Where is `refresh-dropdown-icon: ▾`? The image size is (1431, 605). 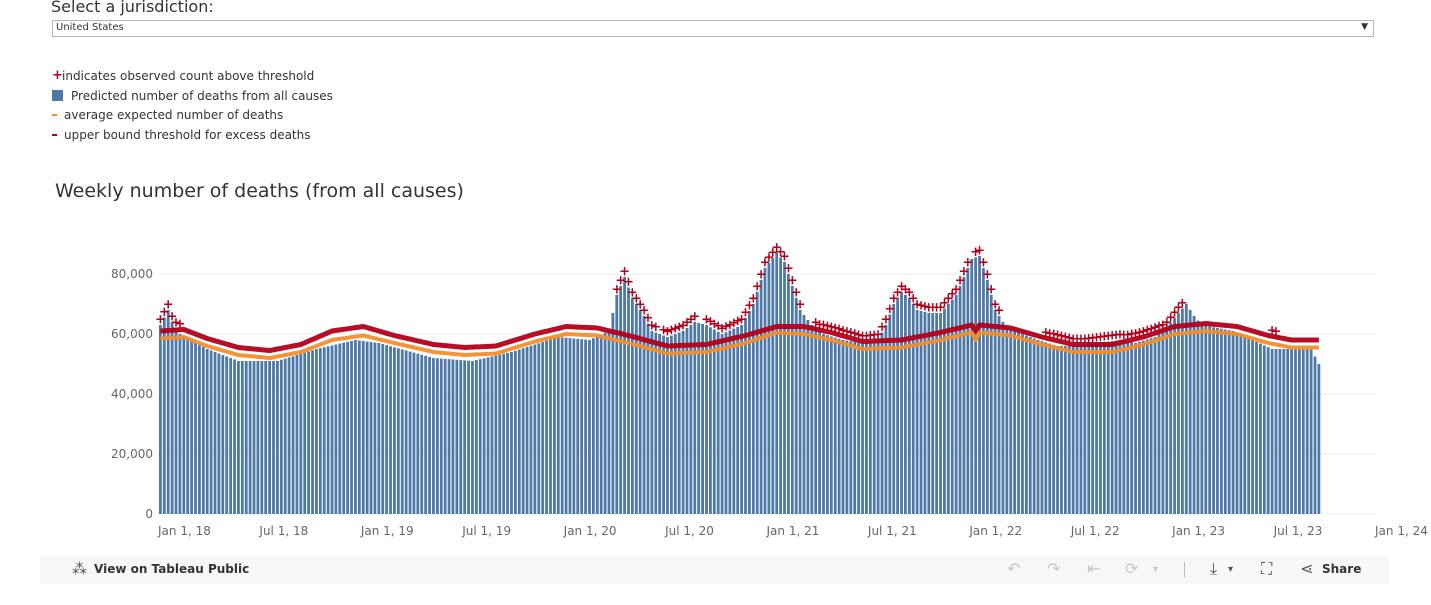 refresh-dropdown-icon: ▾ is located at coordinates (1156, 569).